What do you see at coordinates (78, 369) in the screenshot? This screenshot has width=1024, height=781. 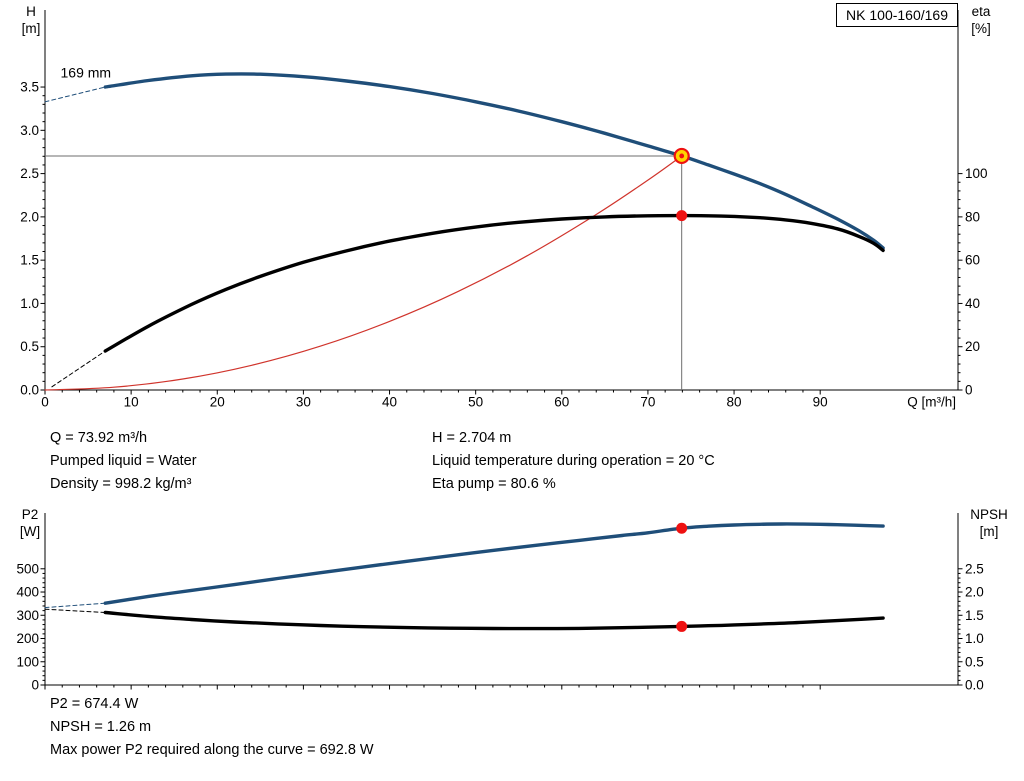 I see `eta-curve-lead-in` at bounding box center [78, 369].